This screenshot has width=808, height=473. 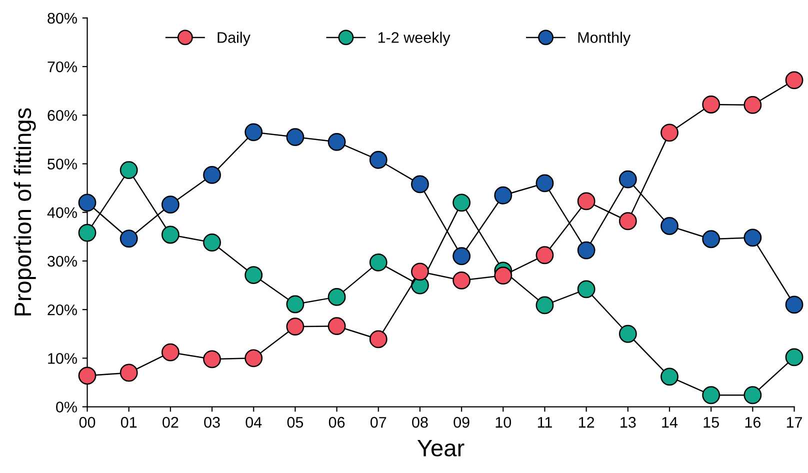 I want to click on y-tick-label: 50%, so click(x=62, y=164).